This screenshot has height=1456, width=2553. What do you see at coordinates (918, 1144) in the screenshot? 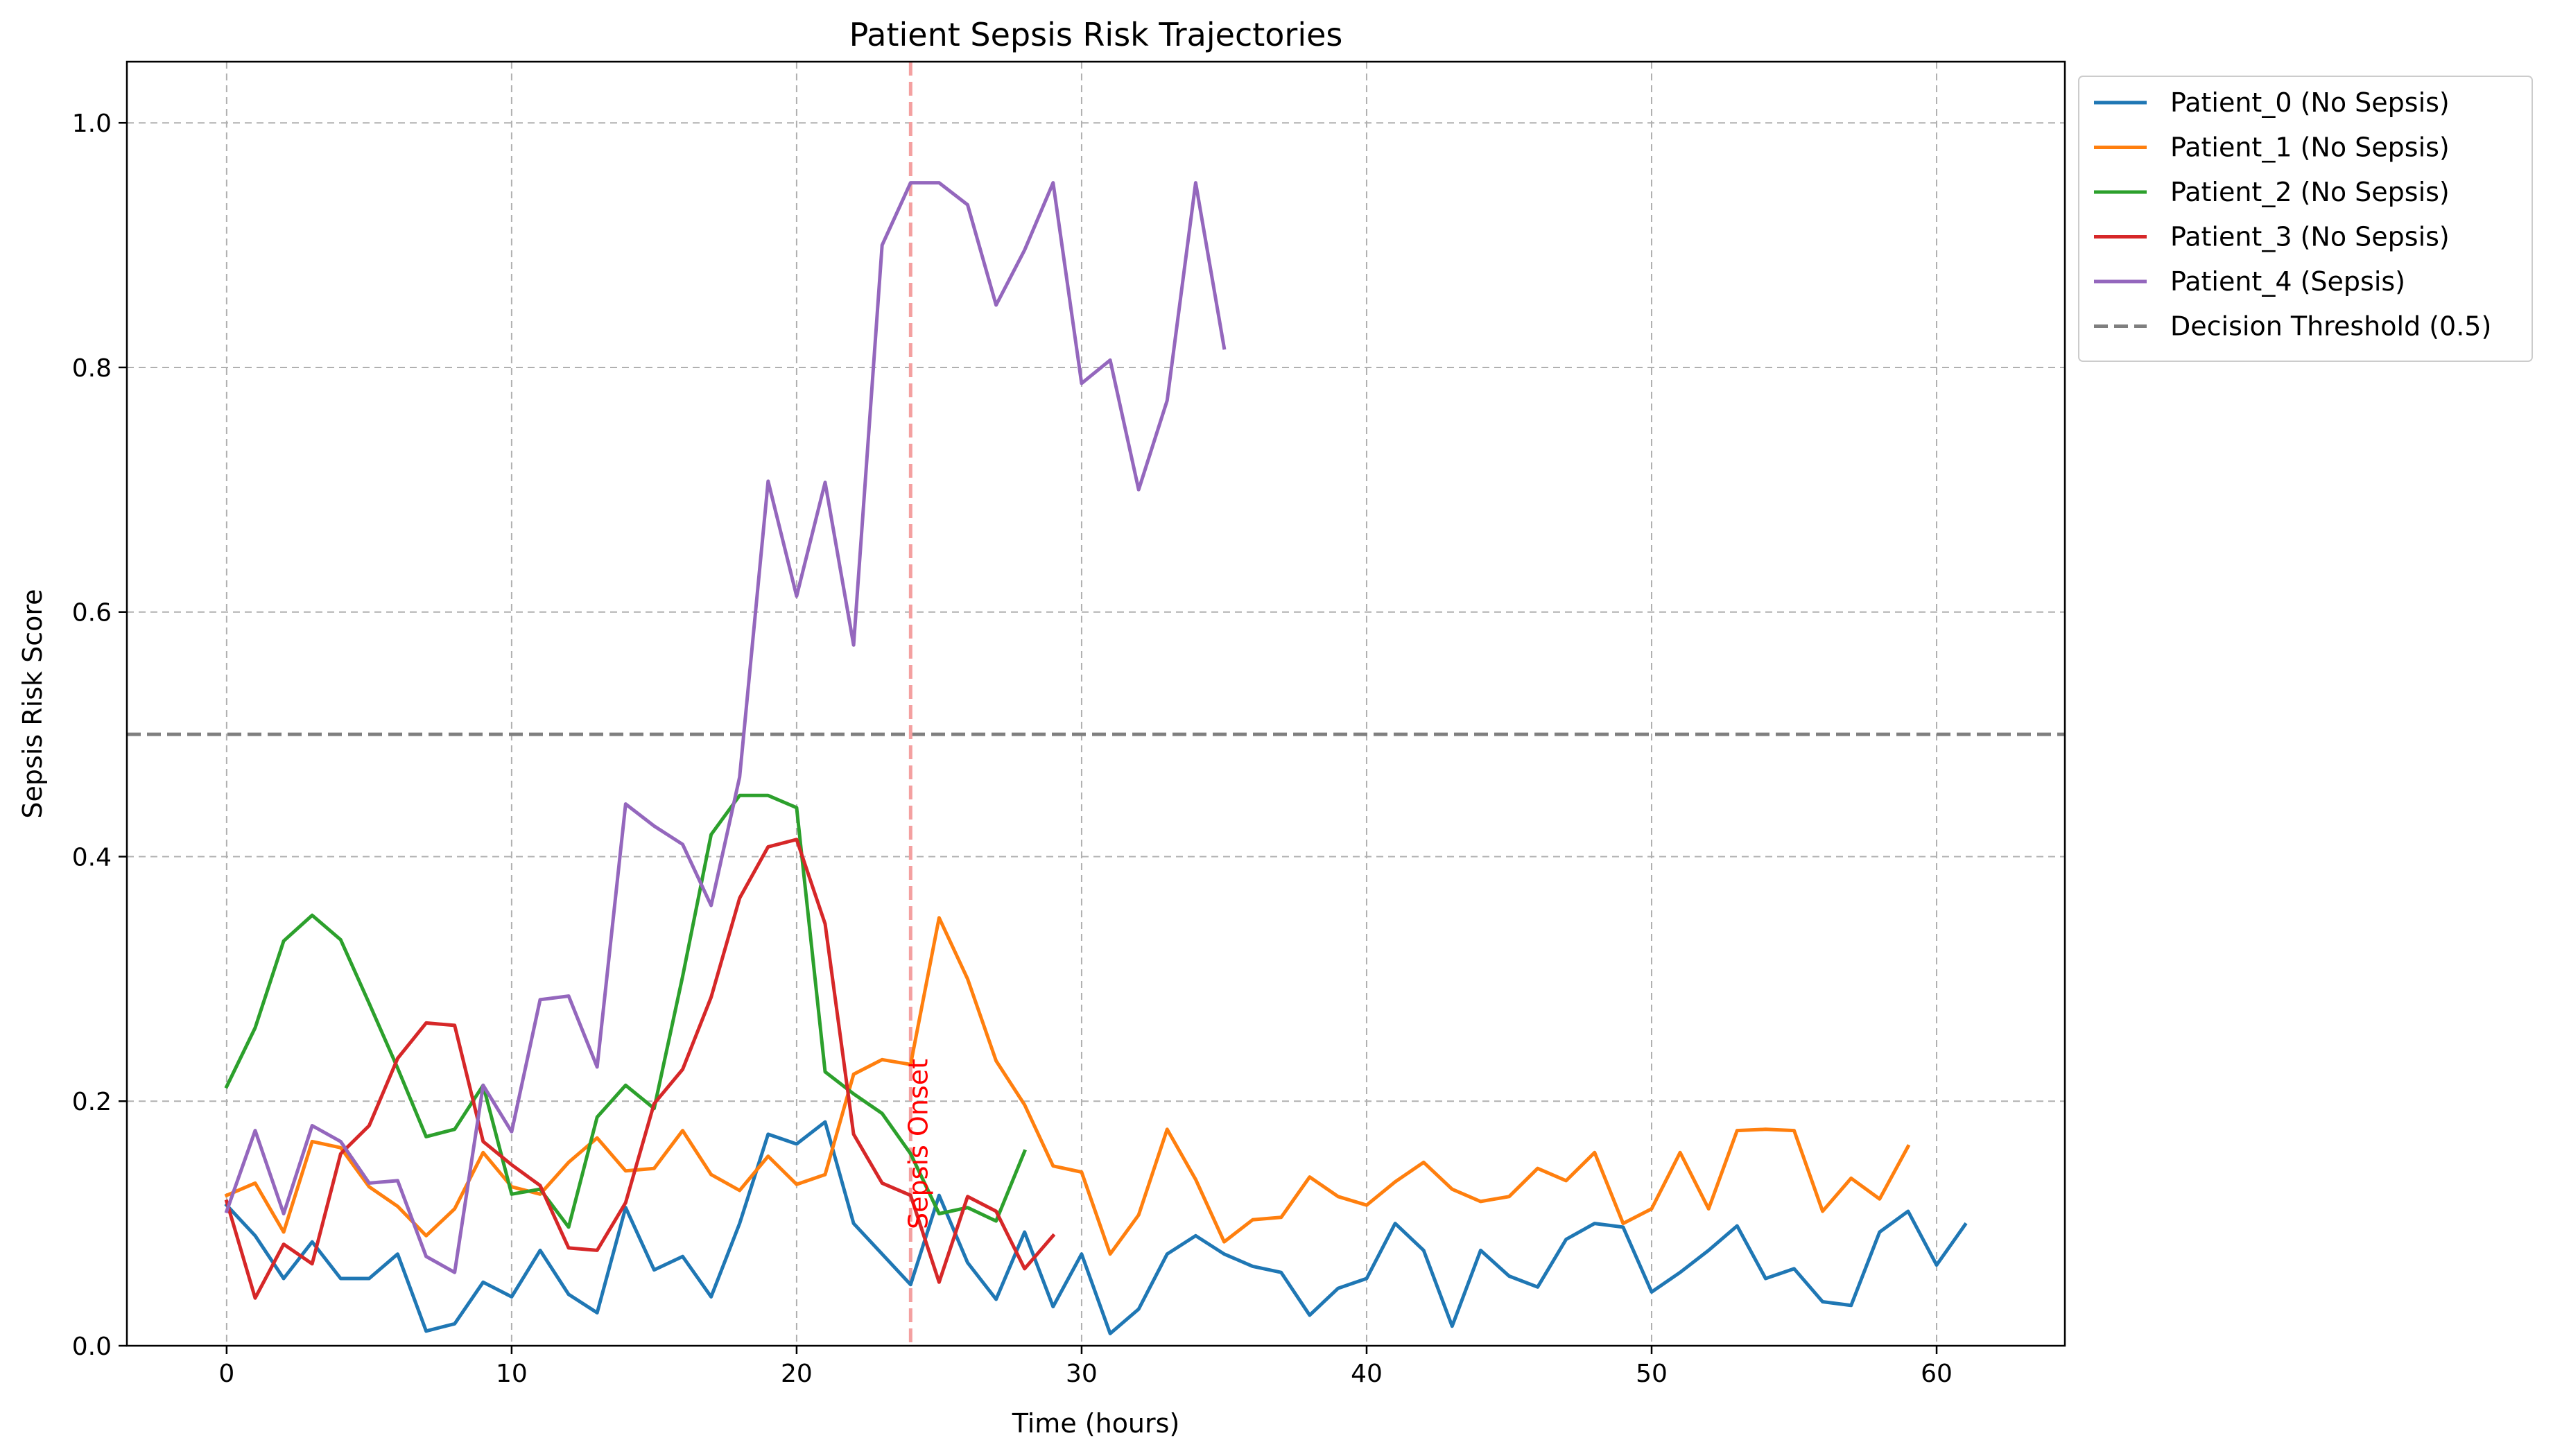
I see `sepsis-onset-annotation: Sepsis Onset` at bounding box center [918, 1144].